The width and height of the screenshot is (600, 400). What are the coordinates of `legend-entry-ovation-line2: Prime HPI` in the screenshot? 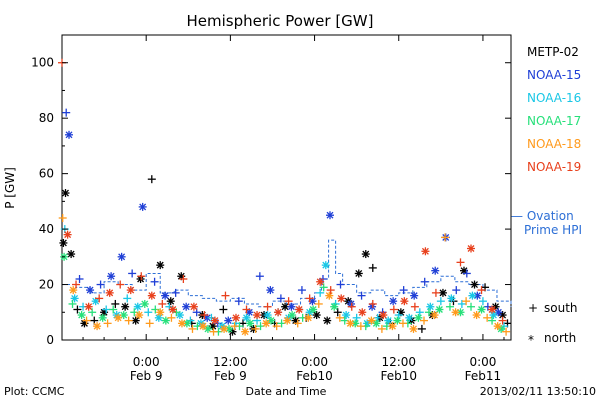 It's located at (553, 230).